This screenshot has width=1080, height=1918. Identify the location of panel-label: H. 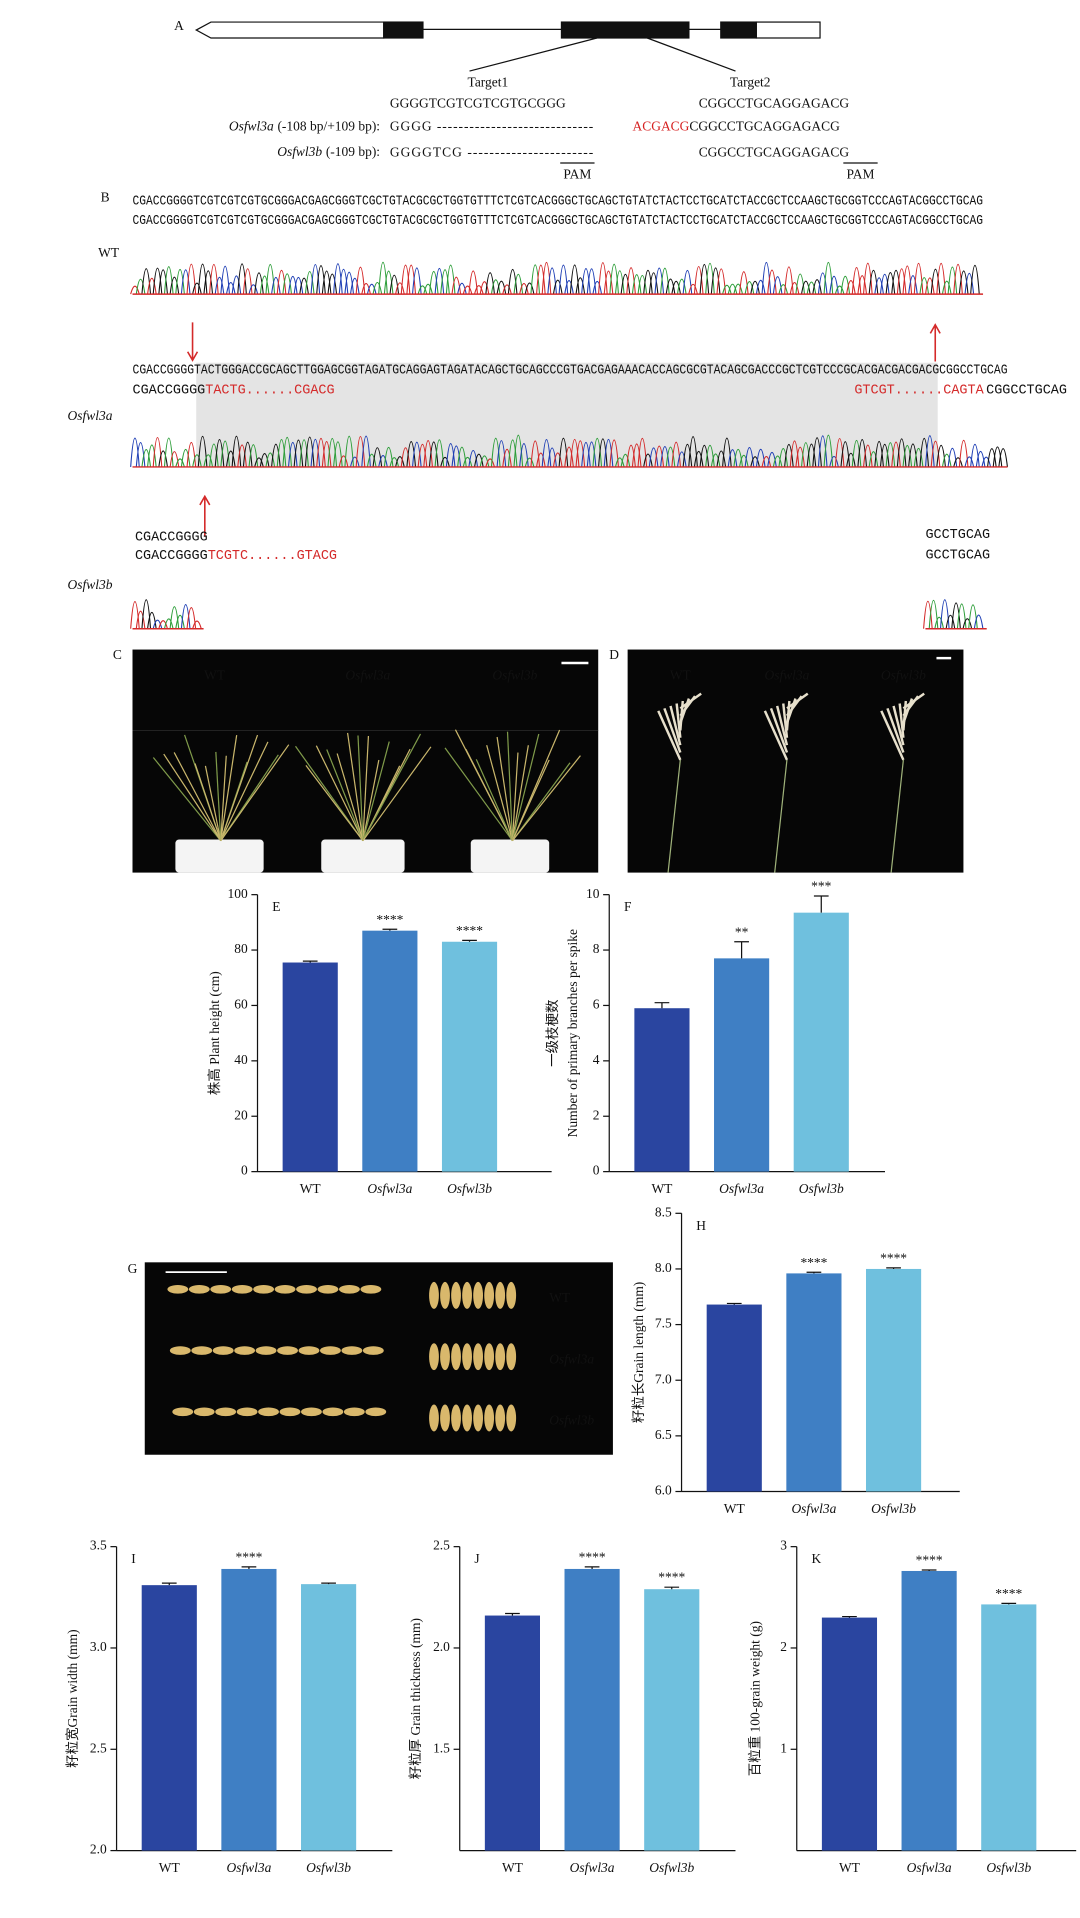
(701, 1225).